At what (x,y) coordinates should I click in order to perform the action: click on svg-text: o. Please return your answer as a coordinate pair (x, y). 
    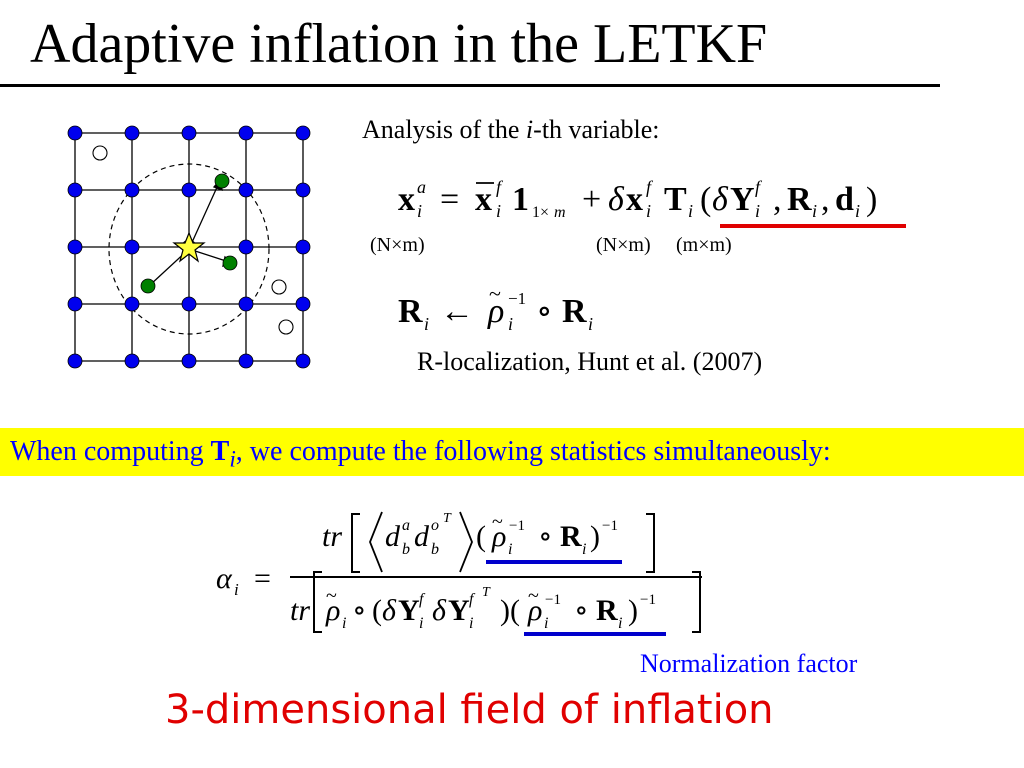
    Looking at the image, I should click on (435, 525).